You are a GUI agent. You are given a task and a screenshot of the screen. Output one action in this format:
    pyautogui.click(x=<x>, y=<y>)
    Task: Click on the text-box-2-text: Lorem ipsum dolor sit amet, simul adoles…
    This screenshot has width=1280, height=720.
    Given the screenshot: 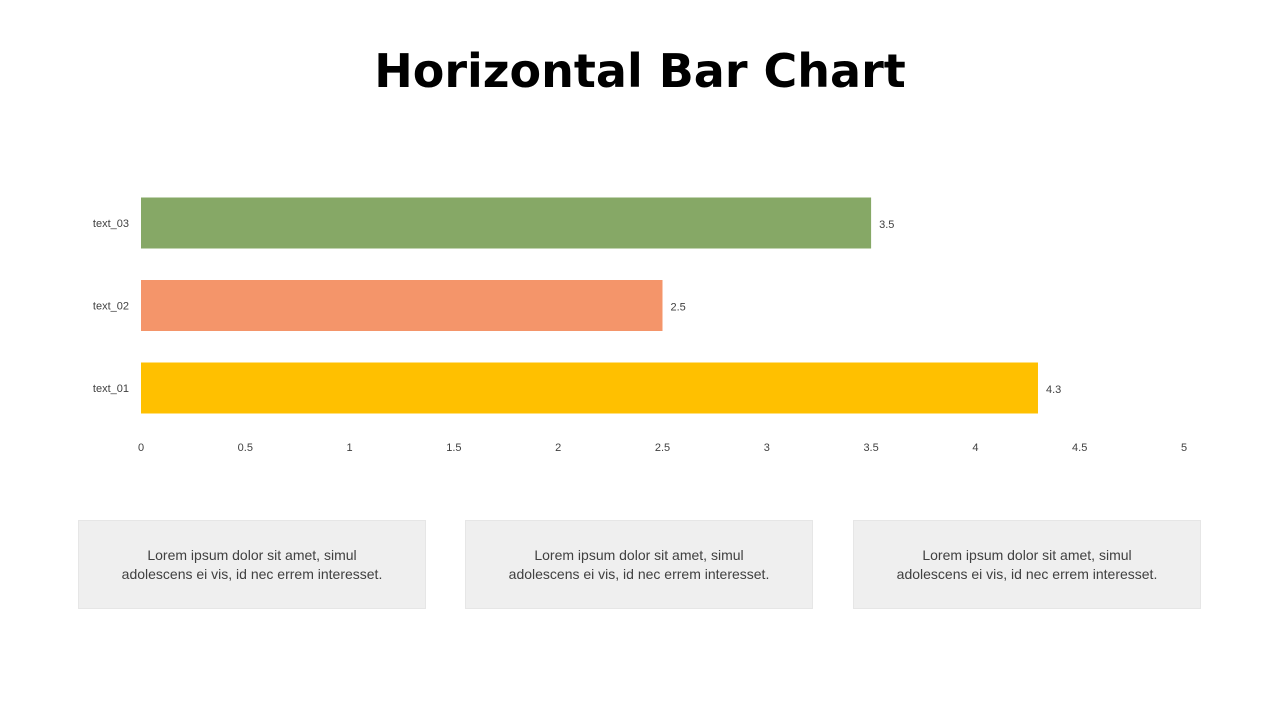 What is the action you would take?
    pyautogui.click(x=639, y=565)
    